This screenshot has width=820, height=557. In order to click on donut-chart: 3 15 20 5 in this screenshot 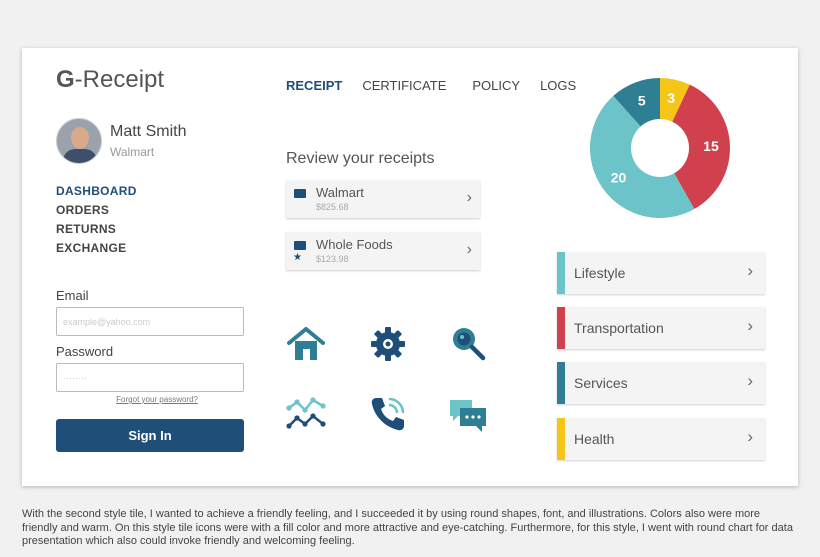, I will do `click(660, 148)`.